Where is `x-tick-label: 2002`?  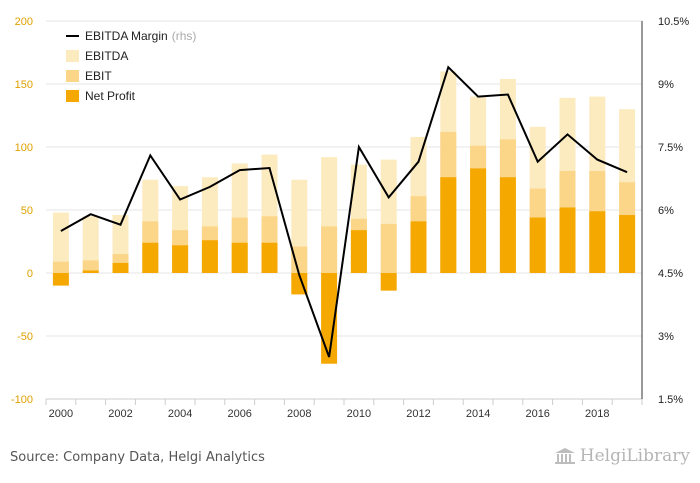 x-tick-label: 2002 is located at coordinates (120, 414).